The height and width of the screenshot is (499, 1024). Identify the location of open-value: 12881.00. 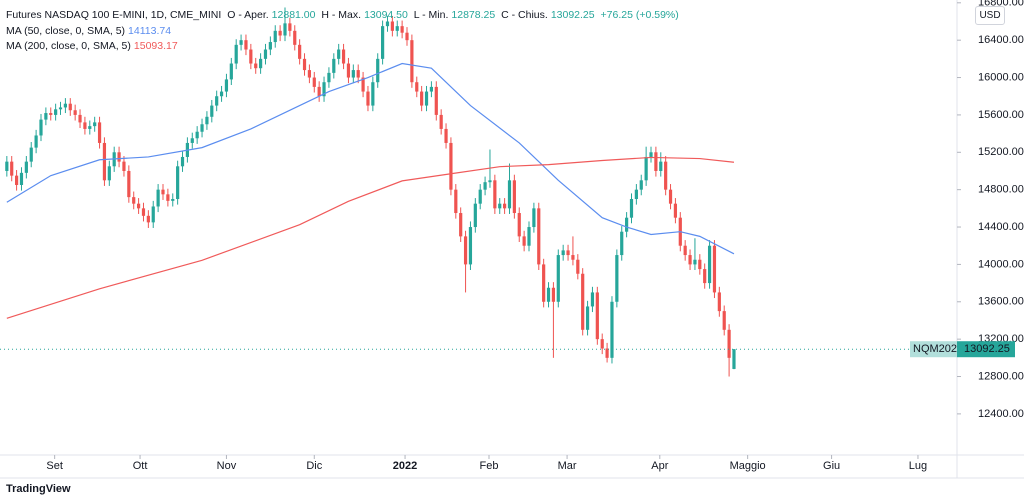
(293, 15).